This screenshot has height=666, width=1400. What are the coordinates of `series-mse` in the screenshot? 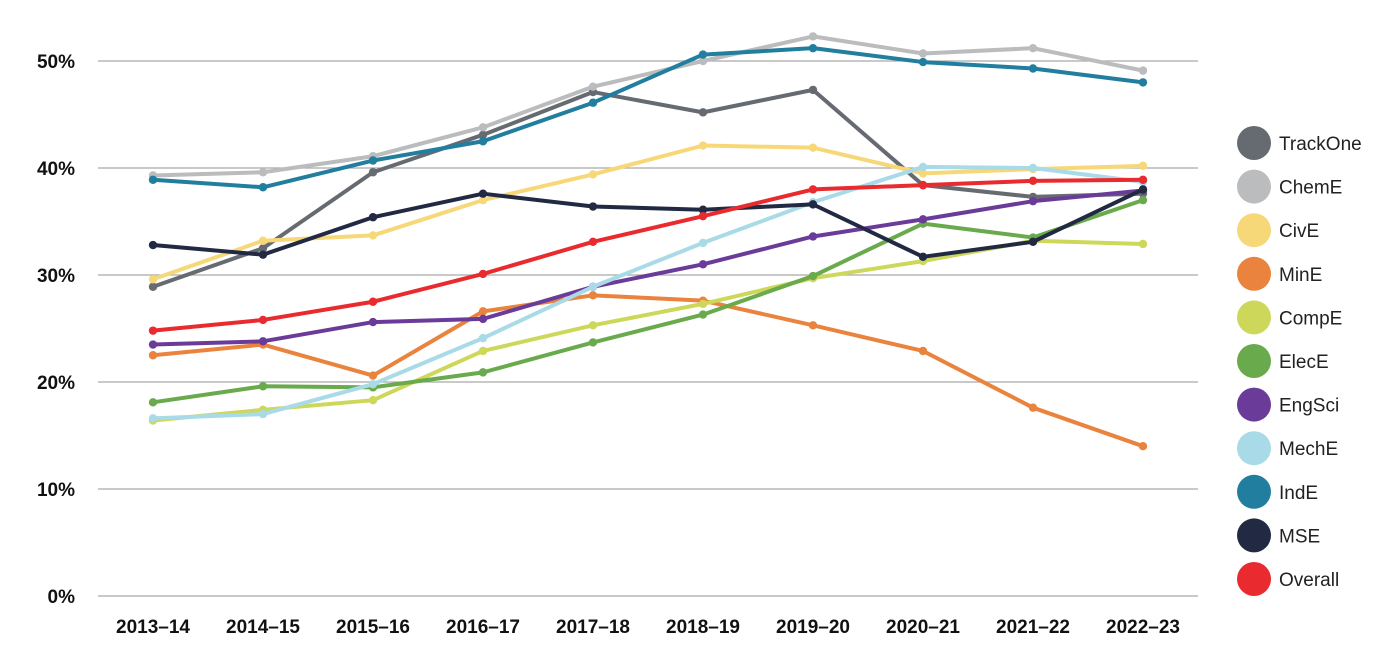 It's located at (648, 223).